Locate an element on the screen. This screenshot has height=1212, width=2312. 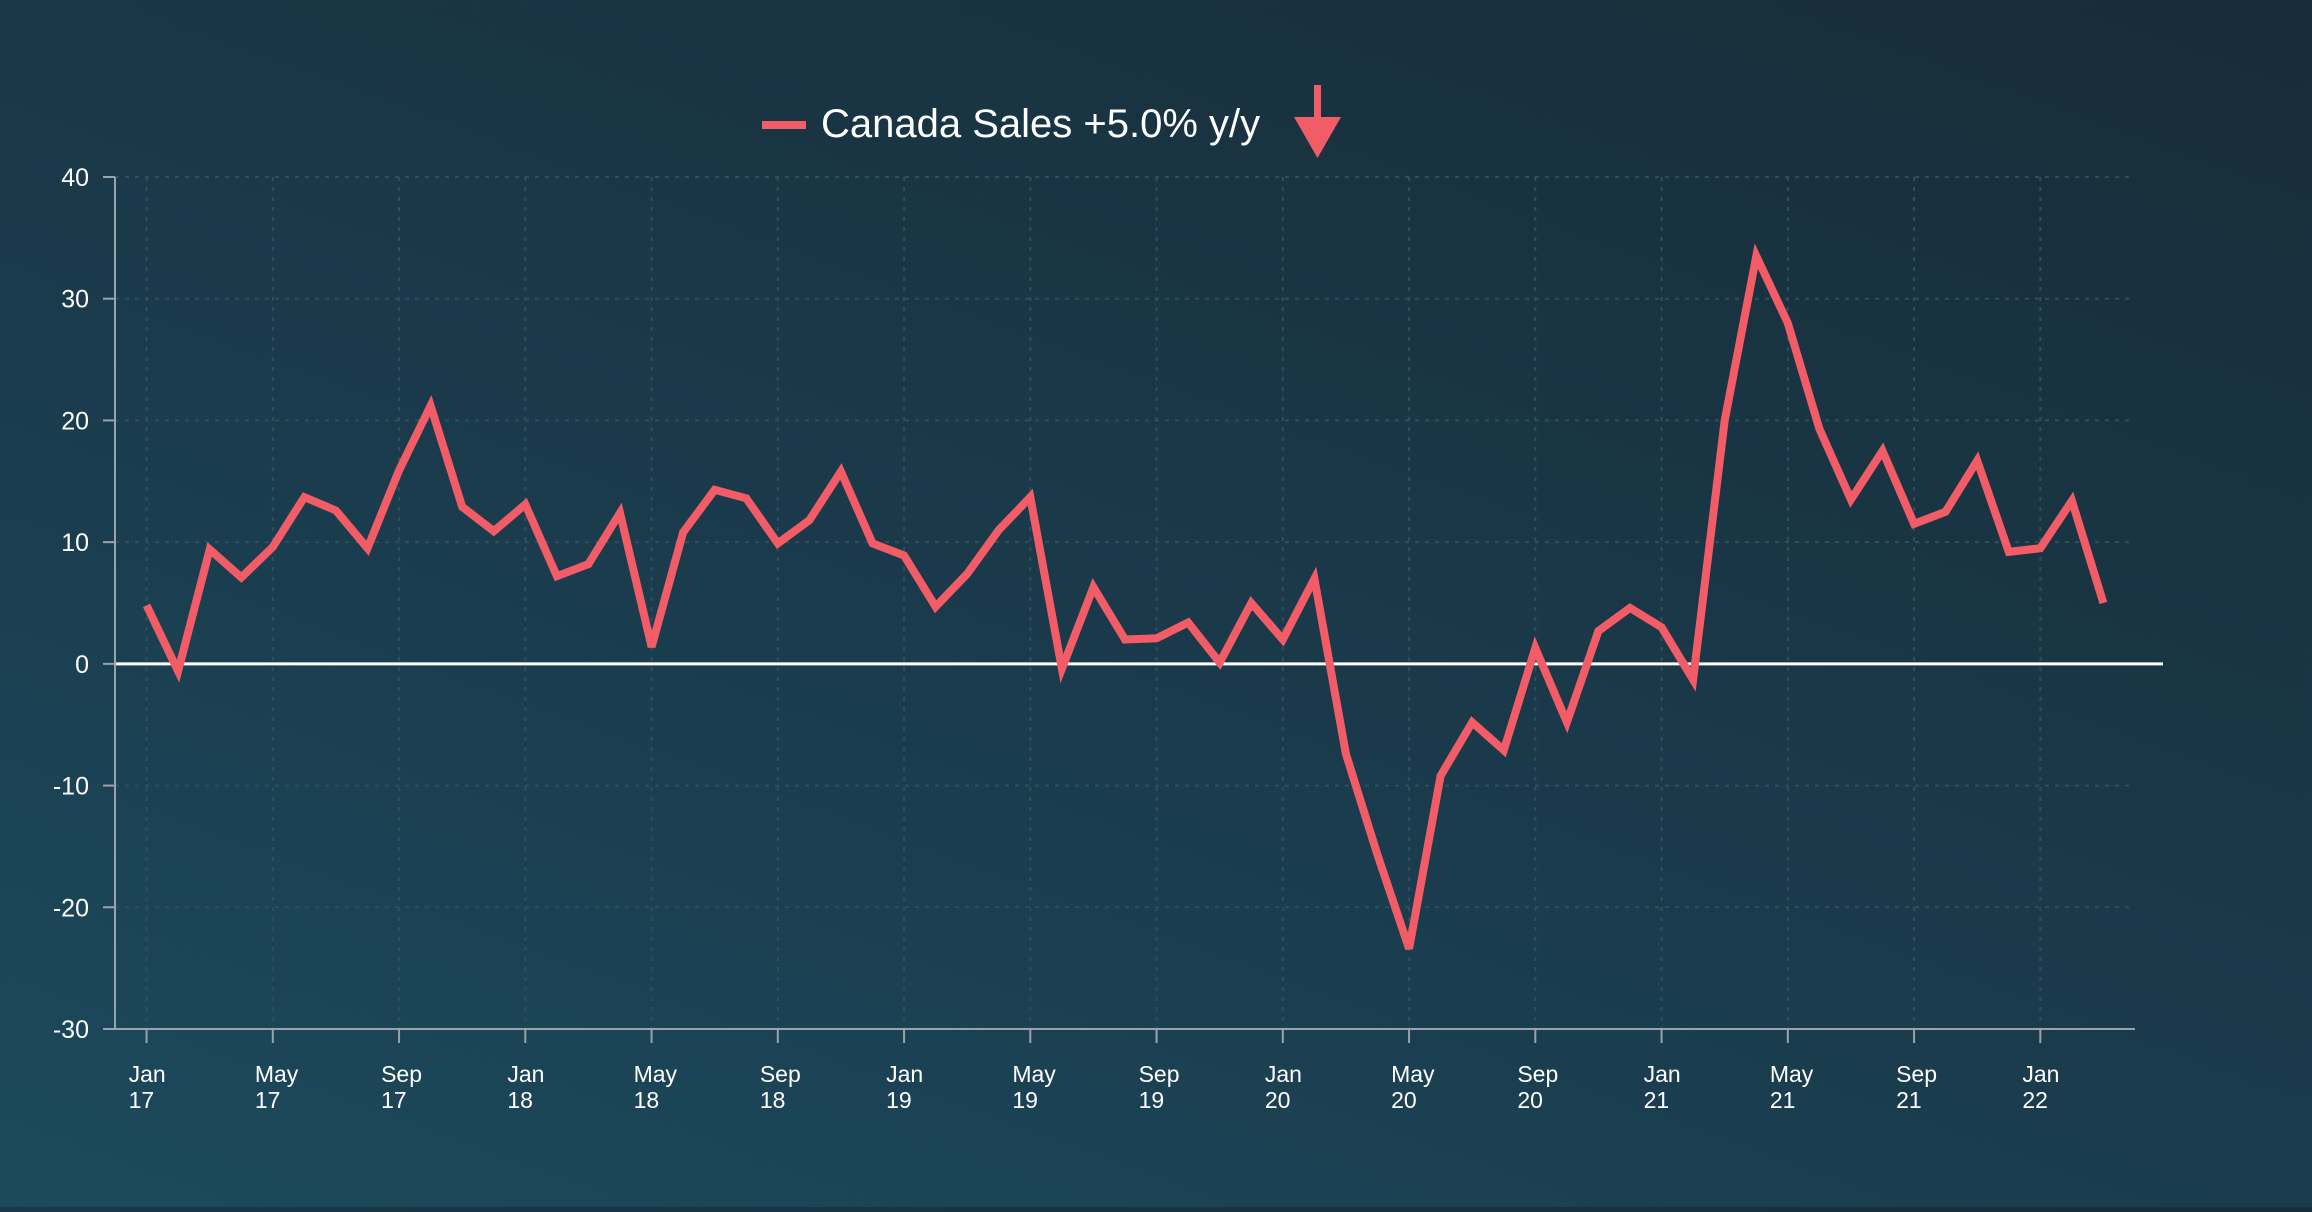
x-tick-label: Jan 21 is located at coordinates (1662, 1087).